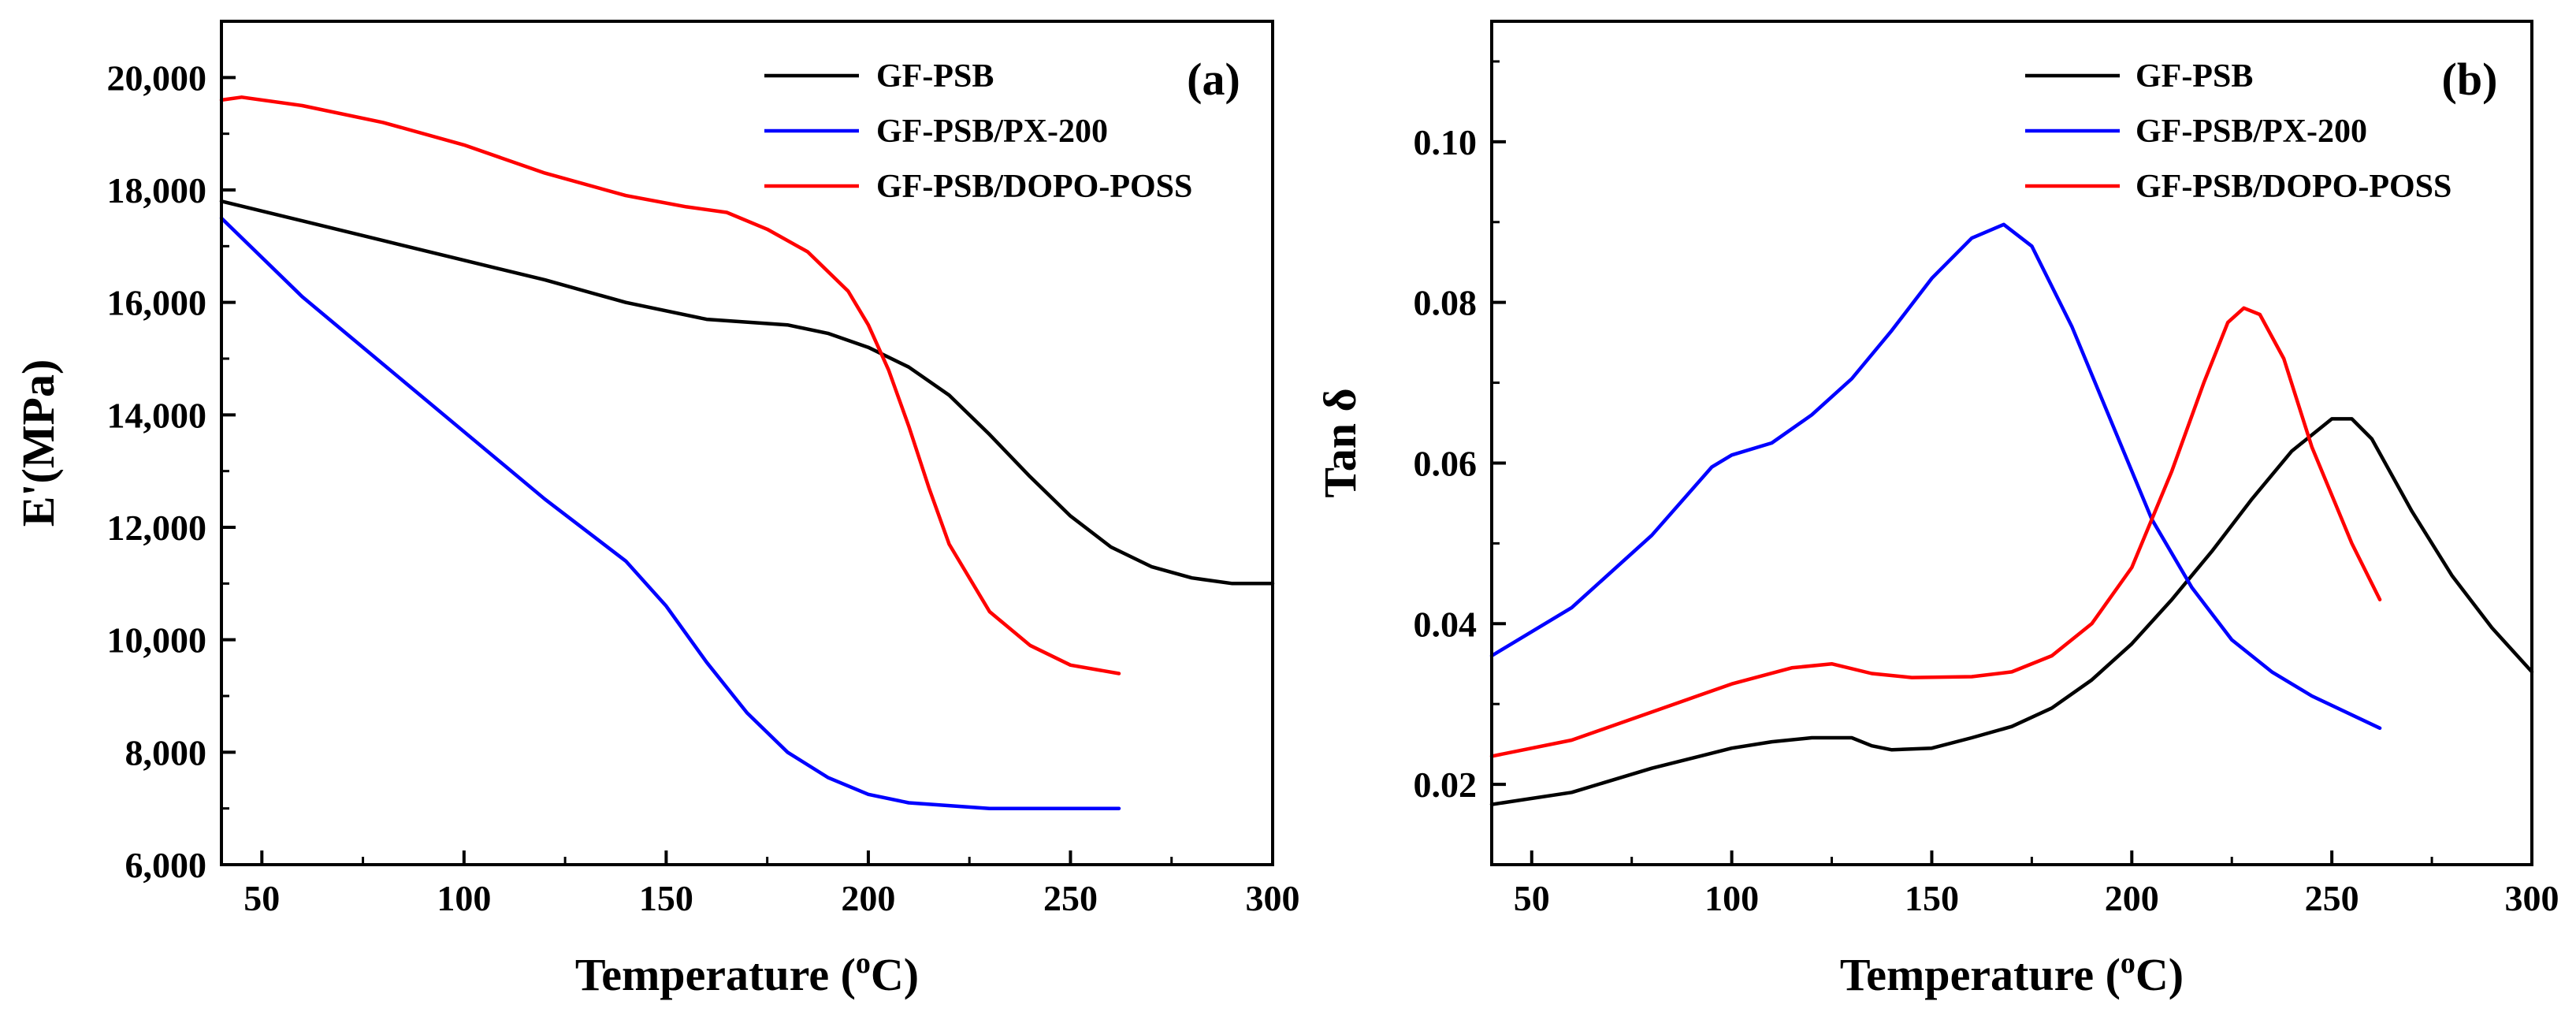 Image resolution: width=2576 pixels, height=1016 pixels. What do you see at coordinates (1446, 142) in the screenshot?
I see `y-tick-label: 0.10` at bounding box center [1446, 142].